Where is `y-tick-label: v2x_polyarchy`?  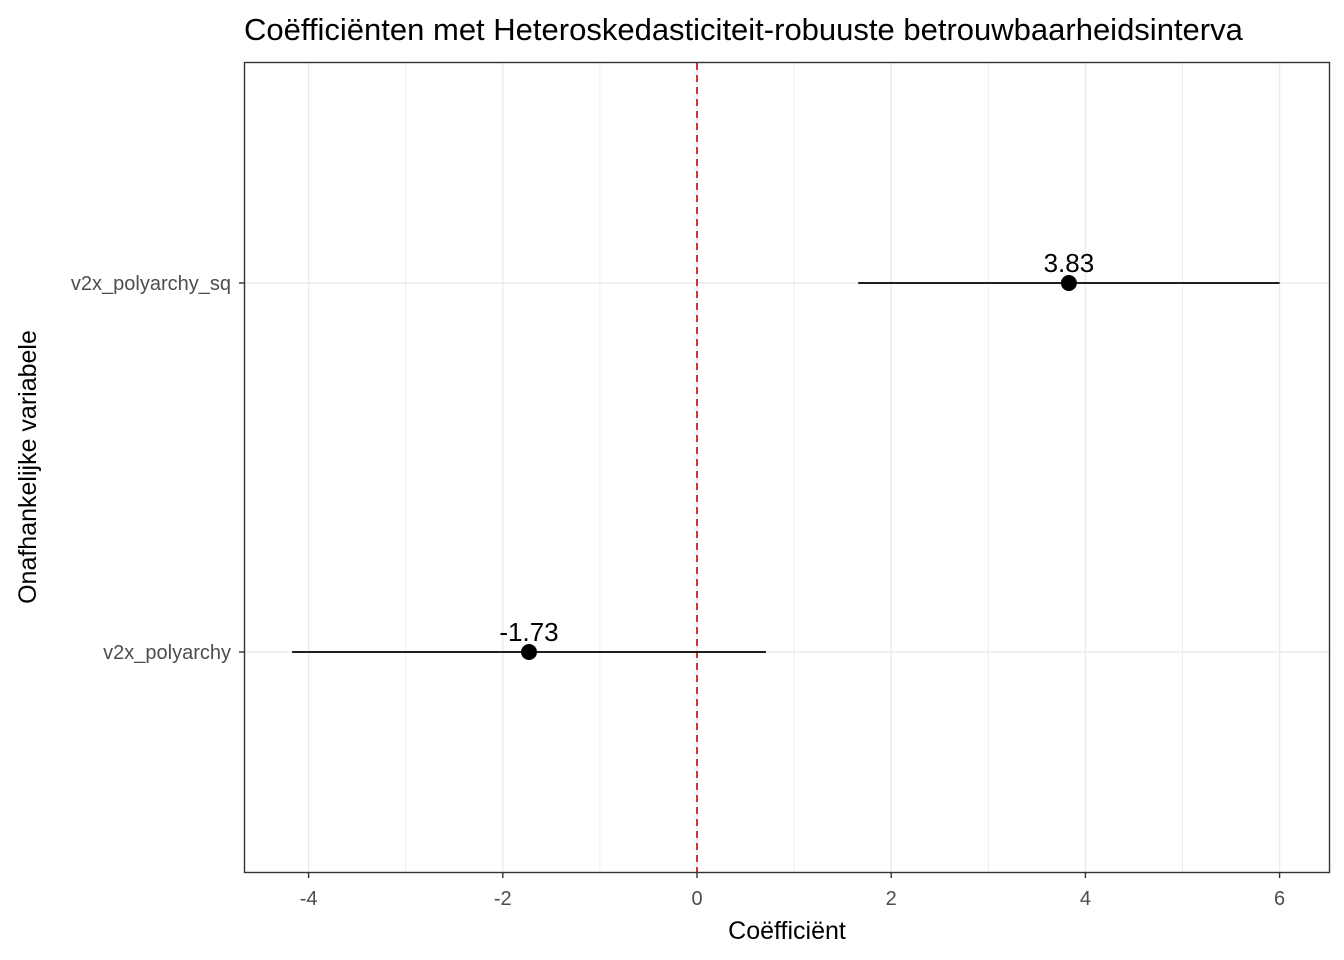 y-tick-label: v2x_polyarchy is located at coordinates (167, 653).